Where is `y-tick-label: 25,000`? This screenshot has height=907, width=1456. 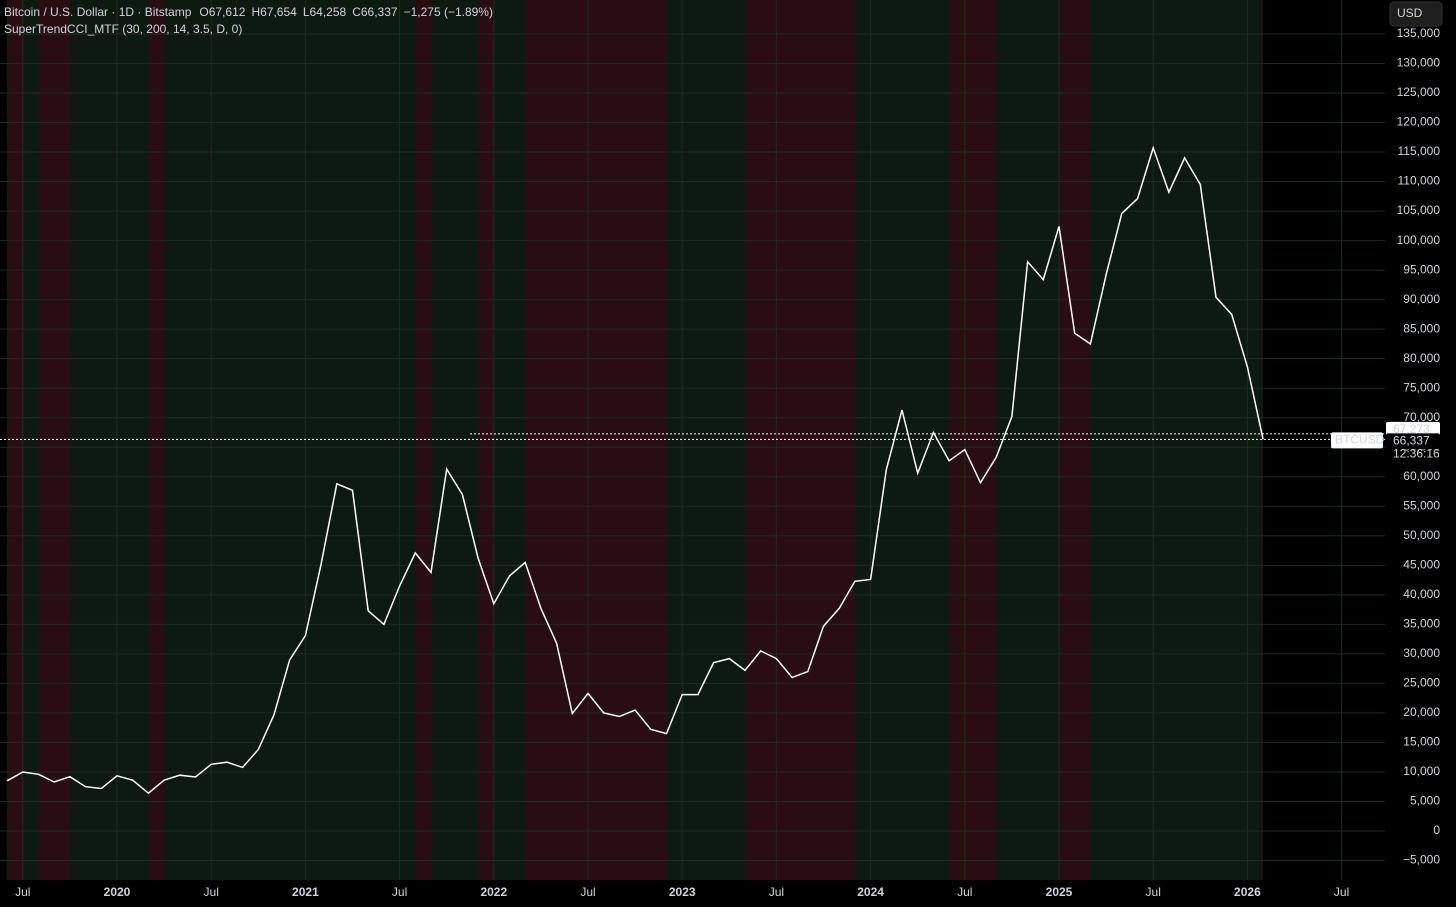 y-tick-label: 25,000 is located at coordinates (1421, 683).